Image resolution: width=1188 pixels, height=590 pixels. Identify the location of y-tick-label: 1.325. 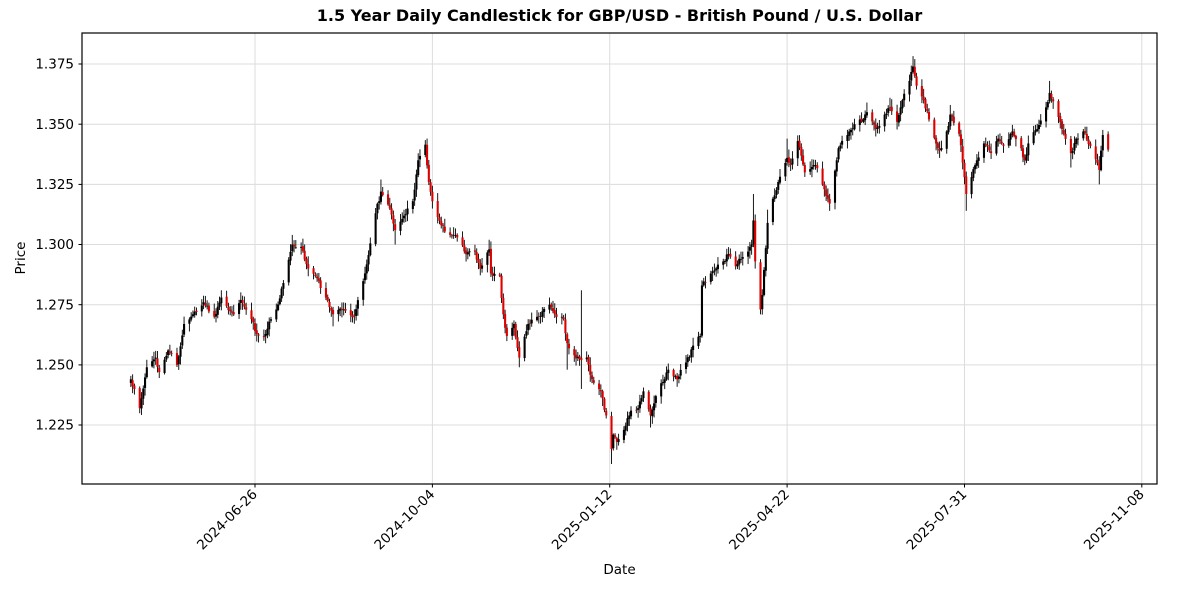
(54, 185).